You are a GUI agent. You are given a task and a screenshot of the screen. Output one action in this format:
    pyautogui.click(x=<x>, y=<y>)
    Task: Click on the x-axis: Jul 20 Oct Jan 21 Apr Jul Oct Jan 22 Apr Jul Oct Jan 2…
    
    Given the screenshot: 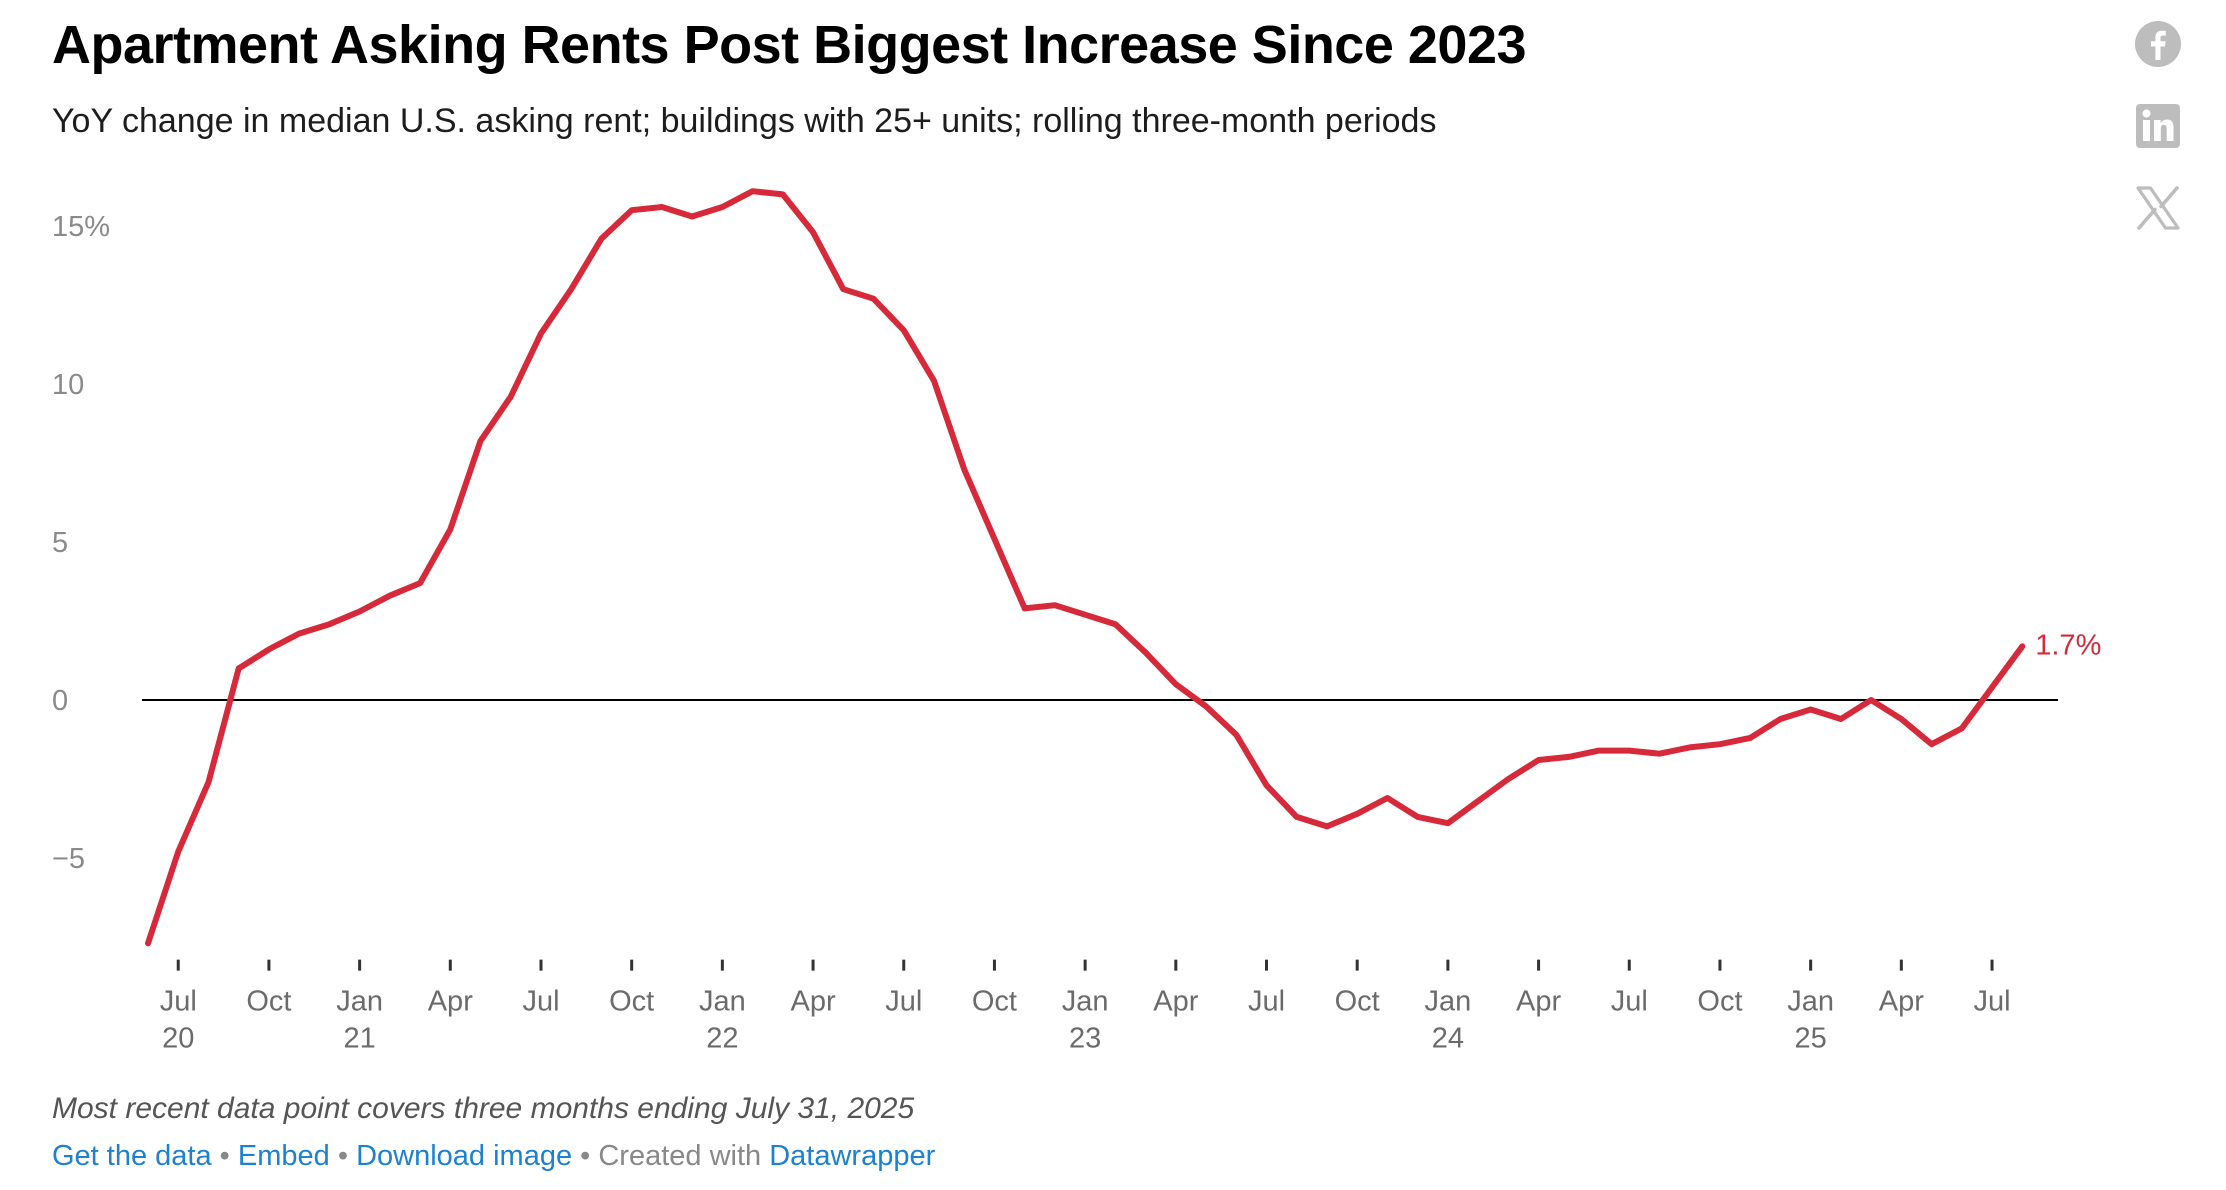 What is the action you would take?
    pyautogui.click(x=1085, y=1007)
    